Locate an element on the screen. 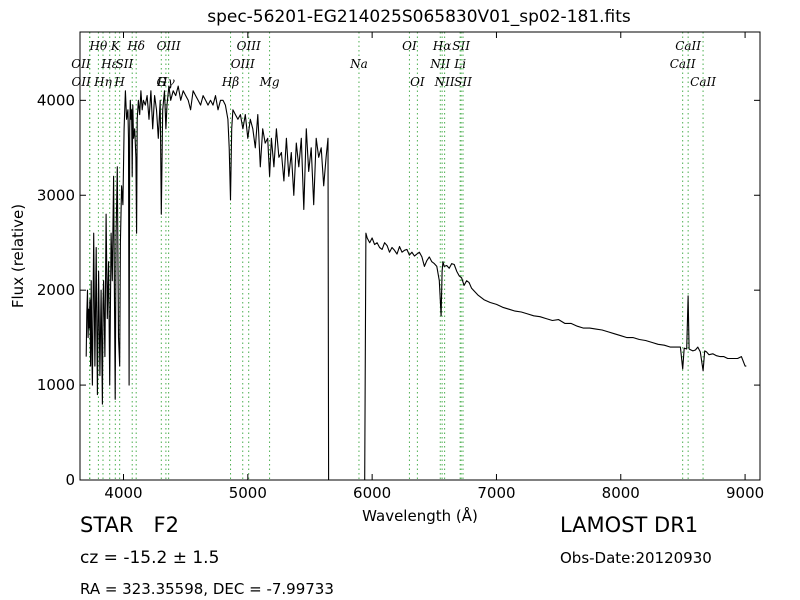 Image resolution: width=800 pixels, height=600 pixels. spectral-line-label: G is located at coordinates (162, 82).